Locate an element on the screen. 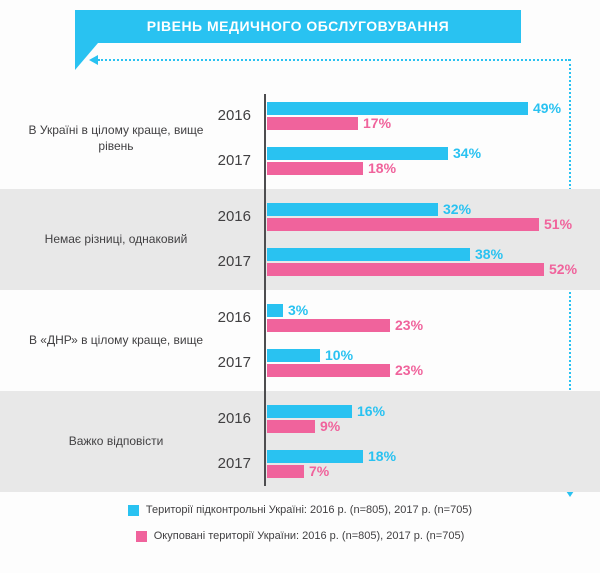 The height and width of the screenshot is (573, 600). bar-line: 51% is located at coordinates (420, 224).